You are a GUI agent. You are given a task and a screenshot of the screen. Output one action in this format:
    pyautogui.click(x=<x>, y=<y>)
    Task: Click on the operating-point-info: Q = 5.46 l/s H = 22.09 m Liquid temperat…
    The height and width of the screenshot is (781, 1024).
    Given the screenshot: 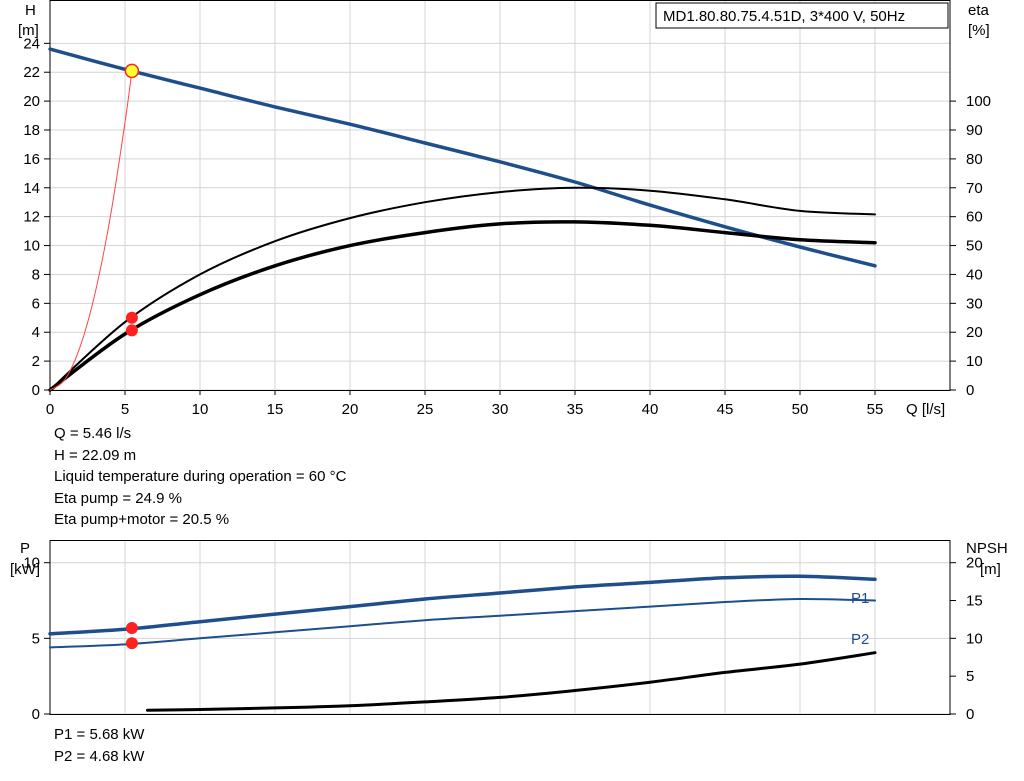 What is the action you would take?
    pyautogui.click(x=200, y=477)
    